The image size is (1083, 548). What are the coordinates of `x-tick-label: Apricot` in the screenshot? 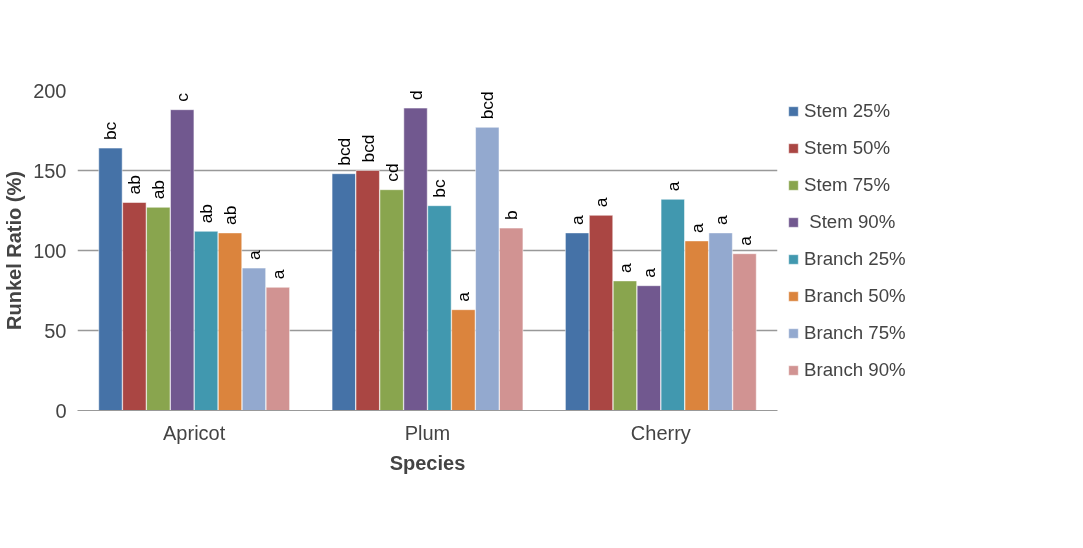 It's located at (194, 432).